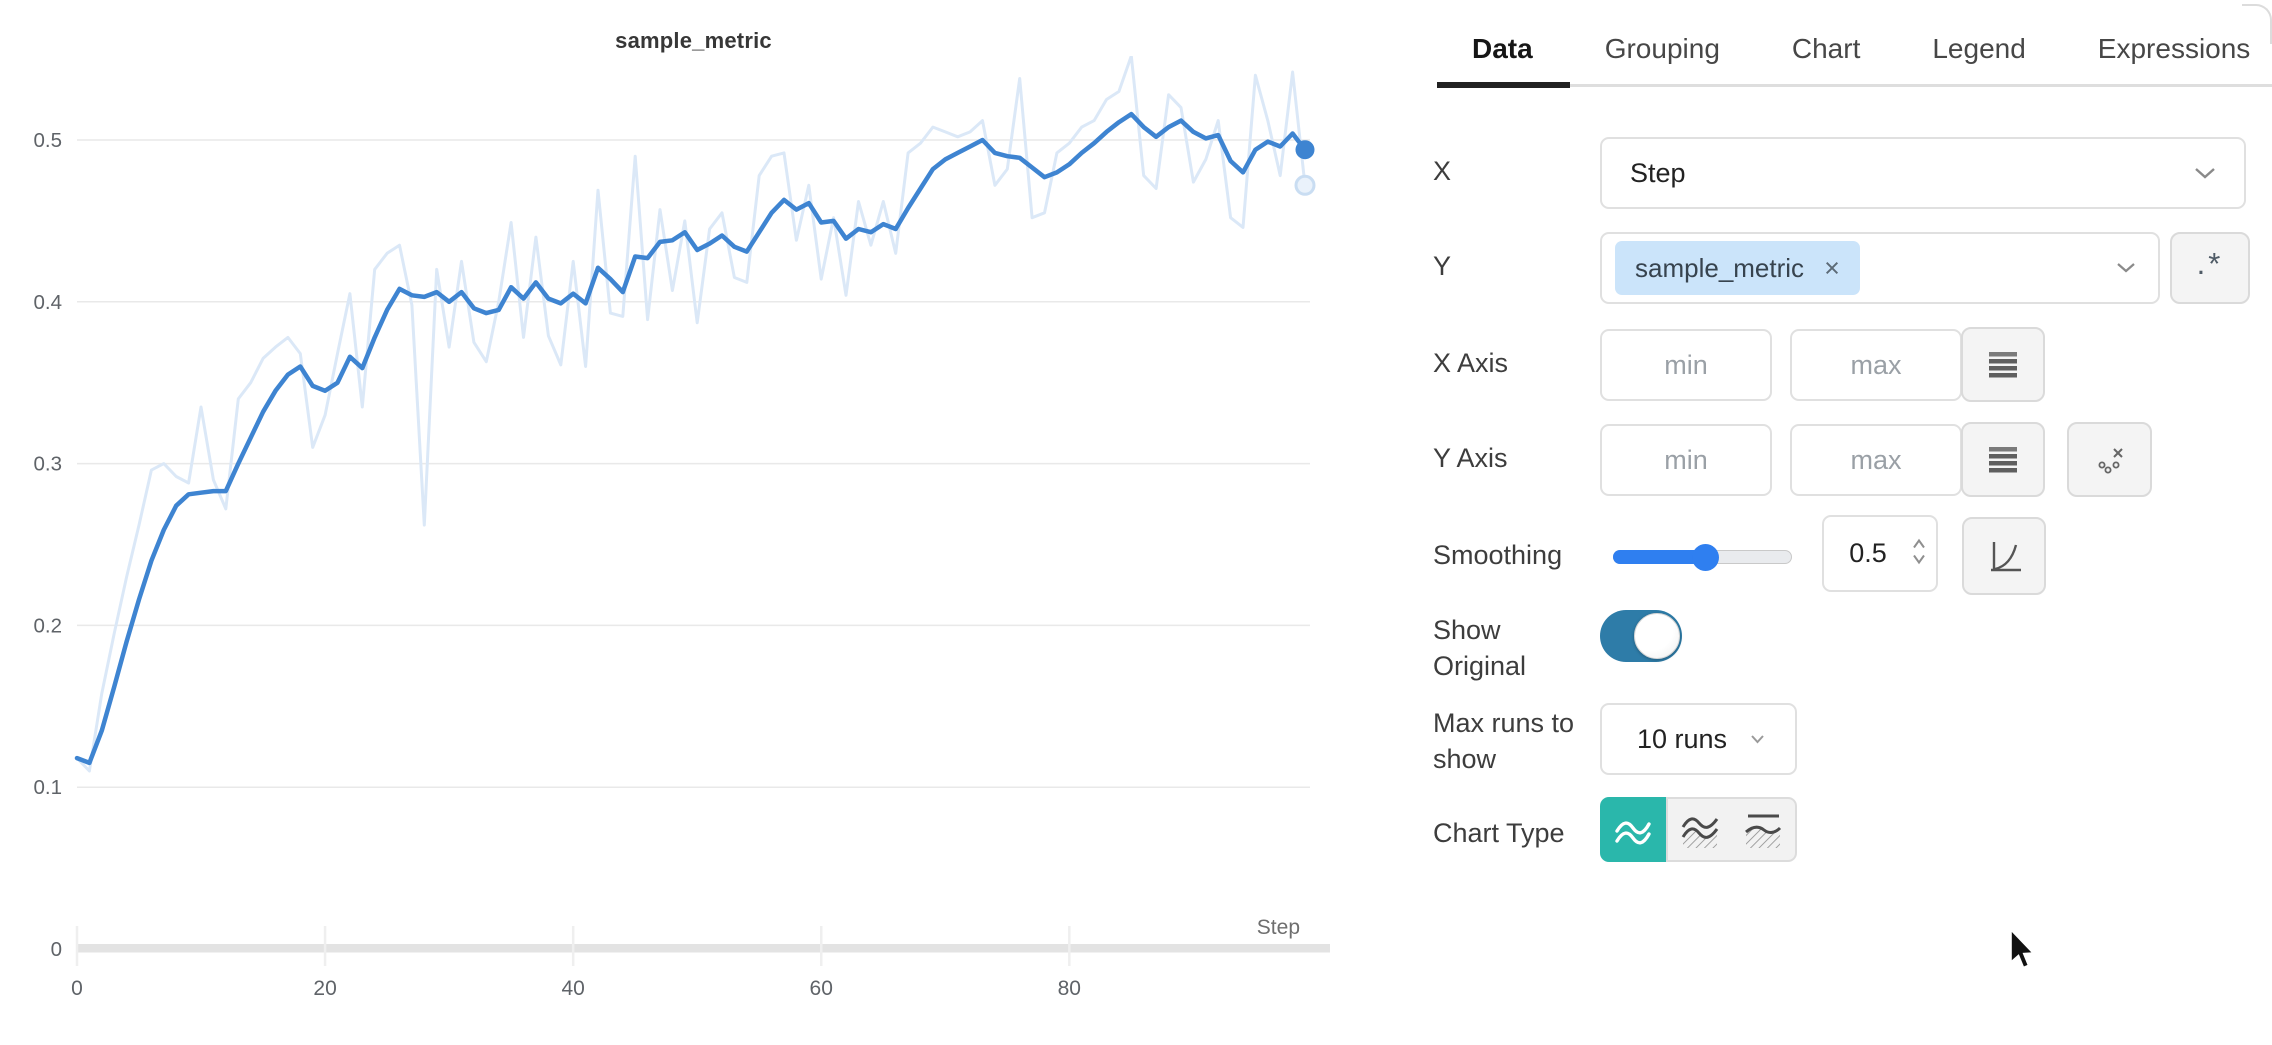 The height and width of the screenshot is (1045, 2272). What do you see at coordinates (1720, 267) in the screenshot?
I see `metric-tag-label: sample_metric` at bounding box center [1720, 267].